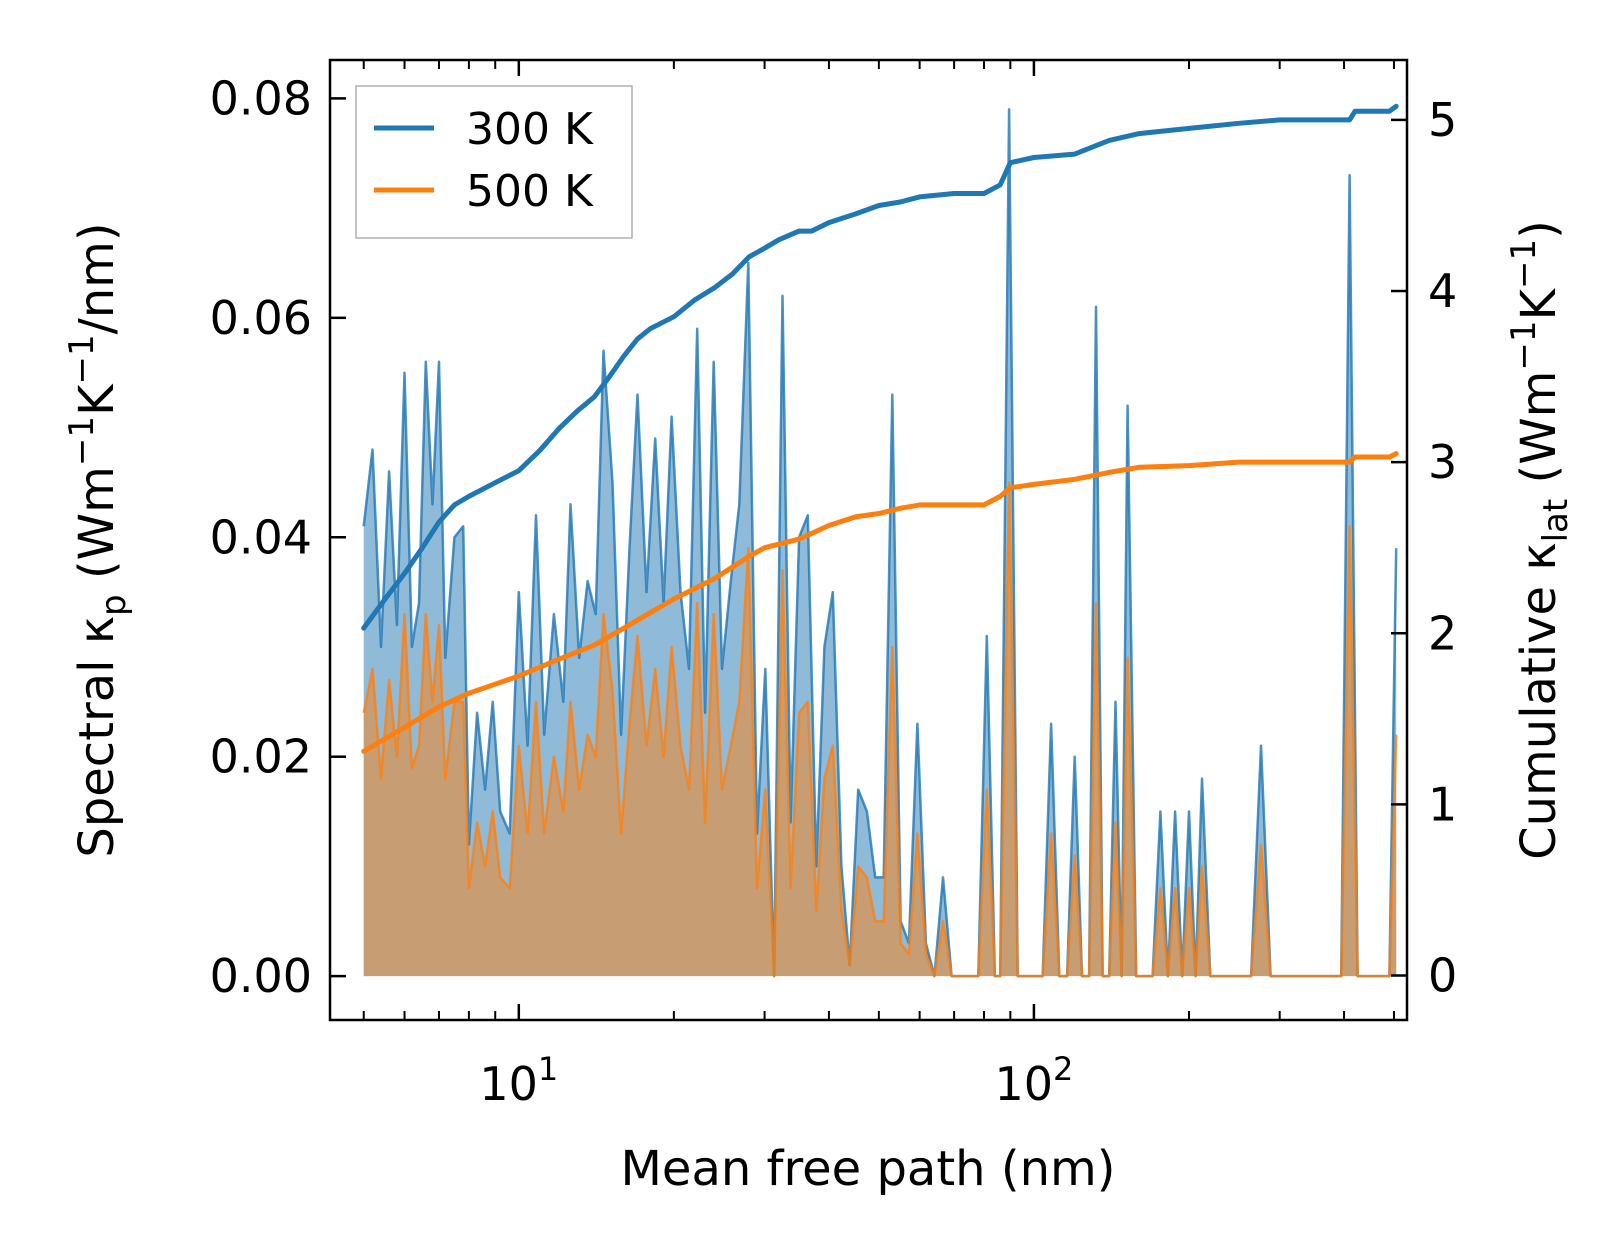 The width and height of the screenshot is (1623, 1254). I want to click on x-axis-label: Mean free path (nm), so click(868, 1169).